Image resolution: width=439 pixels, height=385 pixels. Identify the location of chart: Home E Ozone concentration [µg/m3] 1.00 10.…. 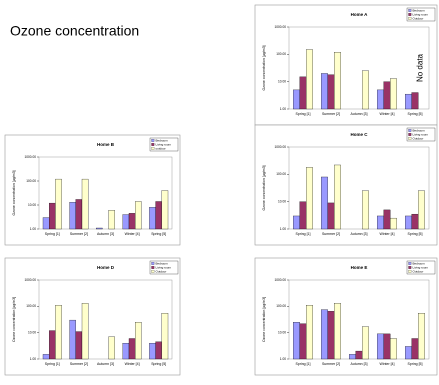
(346, 316).